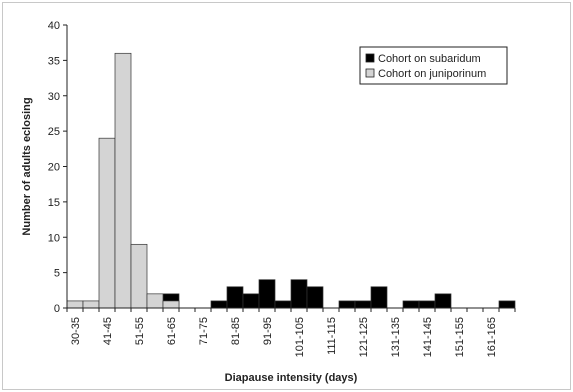  I want to click on y-axis-title: Number of adults eclosing, so click(27, 166).